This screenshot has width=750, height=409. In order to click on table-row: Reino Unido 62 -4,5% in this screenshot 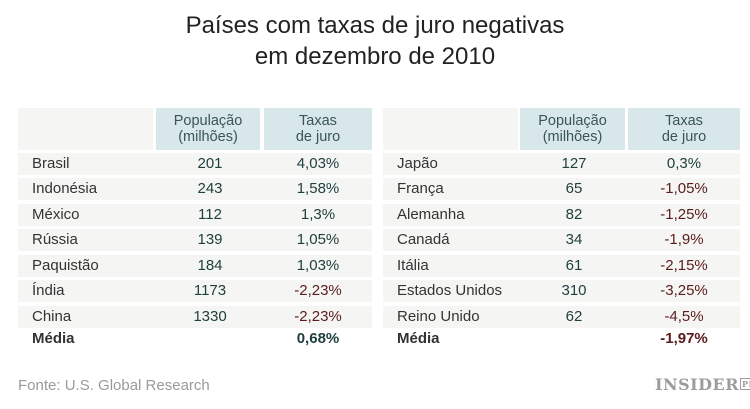, I will do `click(561, 317)`.